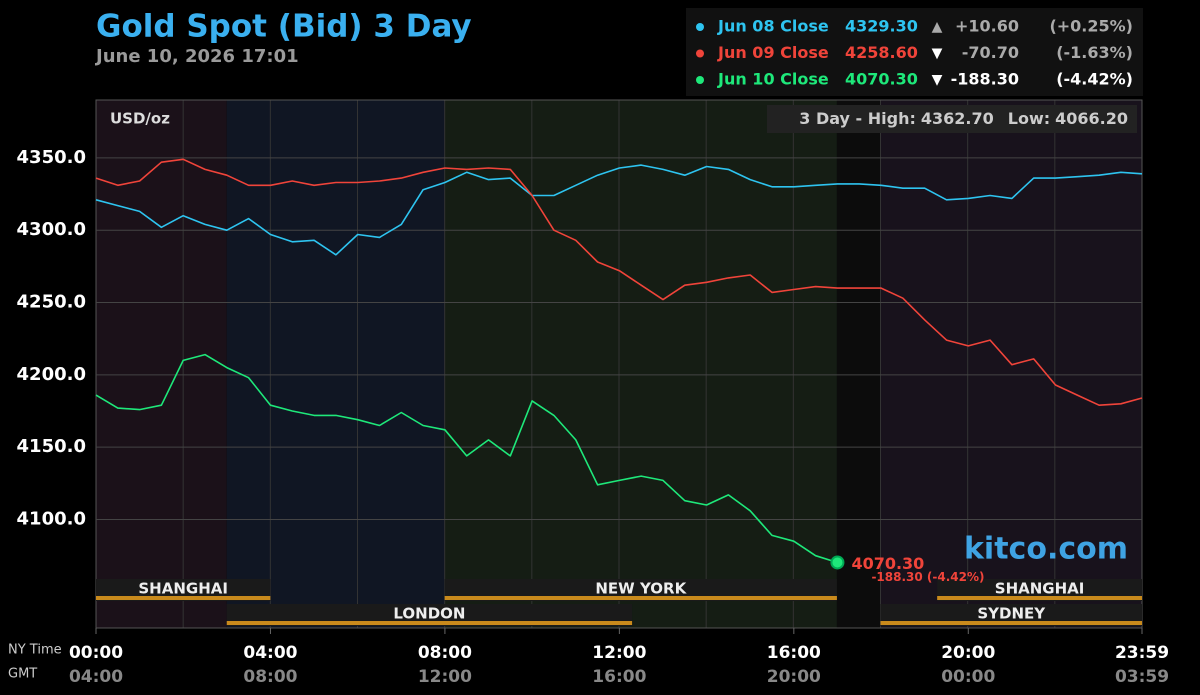  Describe the element at coordinates (1142, 653) in the screenshot. I see `x-tick-label: 23:59` at that location.